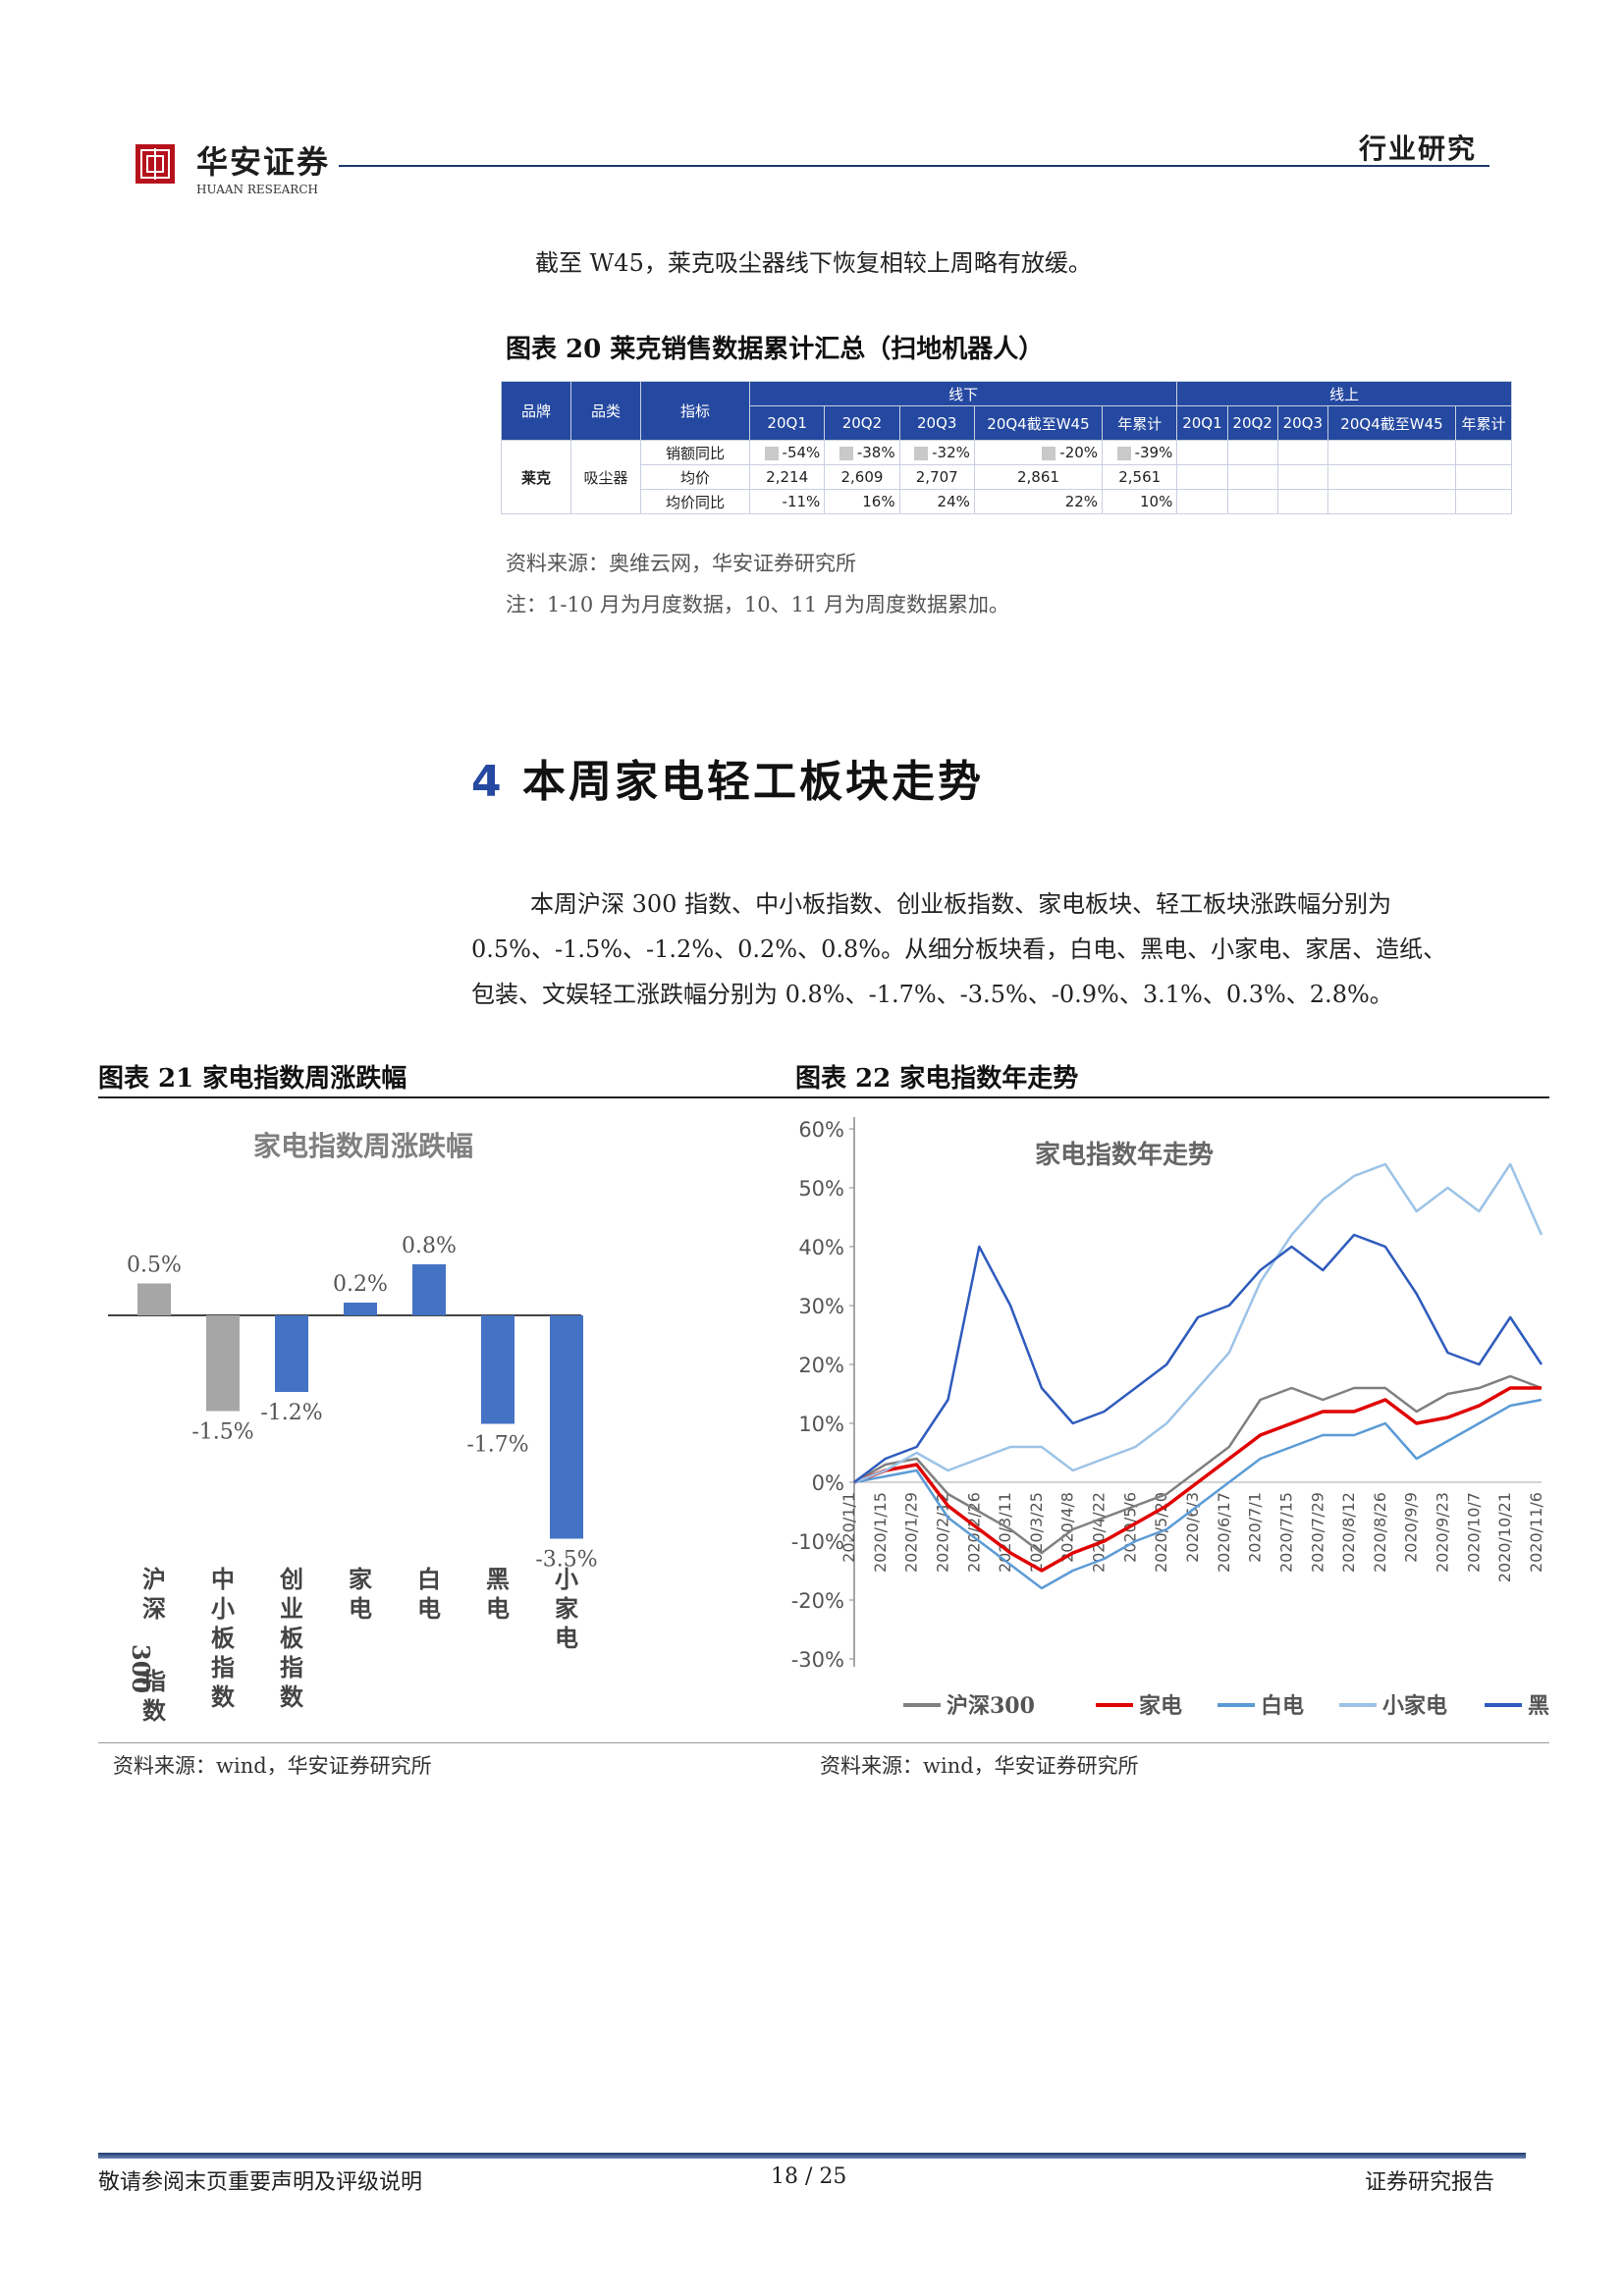 The image size is (1624, 2296). I want to click on table20-note: 注：1-10 月为月度数据，10、11 月为周度数据累加。, so click(757, 604).